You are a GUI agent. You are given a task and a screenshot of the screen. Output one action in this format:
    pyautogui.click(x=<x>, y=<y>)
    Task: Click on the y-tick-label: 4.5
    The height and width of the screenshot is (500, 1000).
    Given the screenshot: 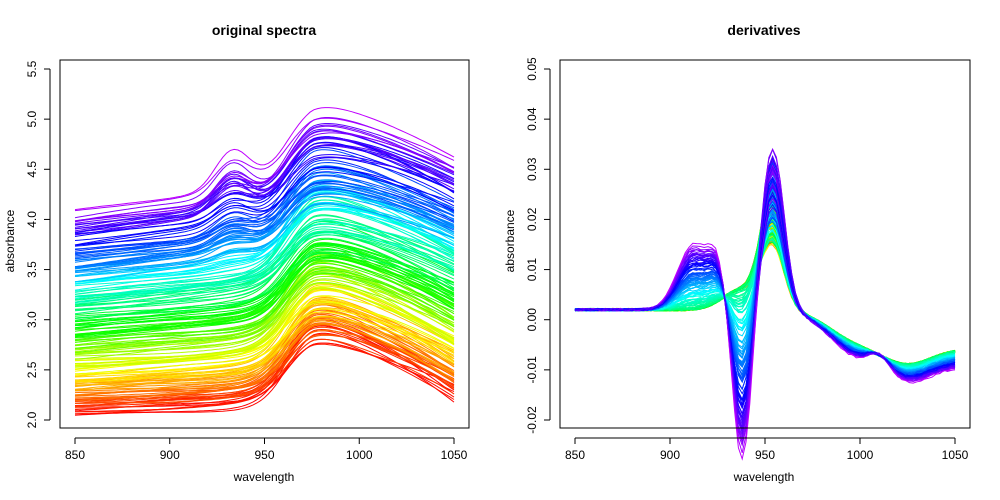 What is the action you would take?
    pyautogui.click(x=32, y=169)
    